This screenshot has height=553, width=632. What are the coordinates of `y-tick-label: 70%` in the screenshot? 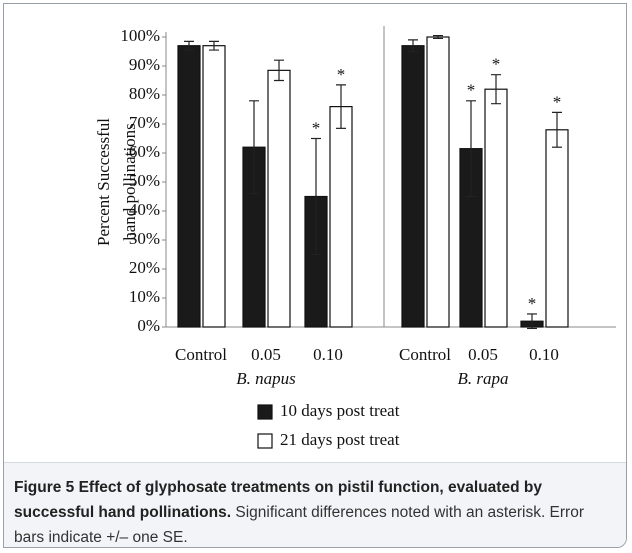 It's located at (144, 122).